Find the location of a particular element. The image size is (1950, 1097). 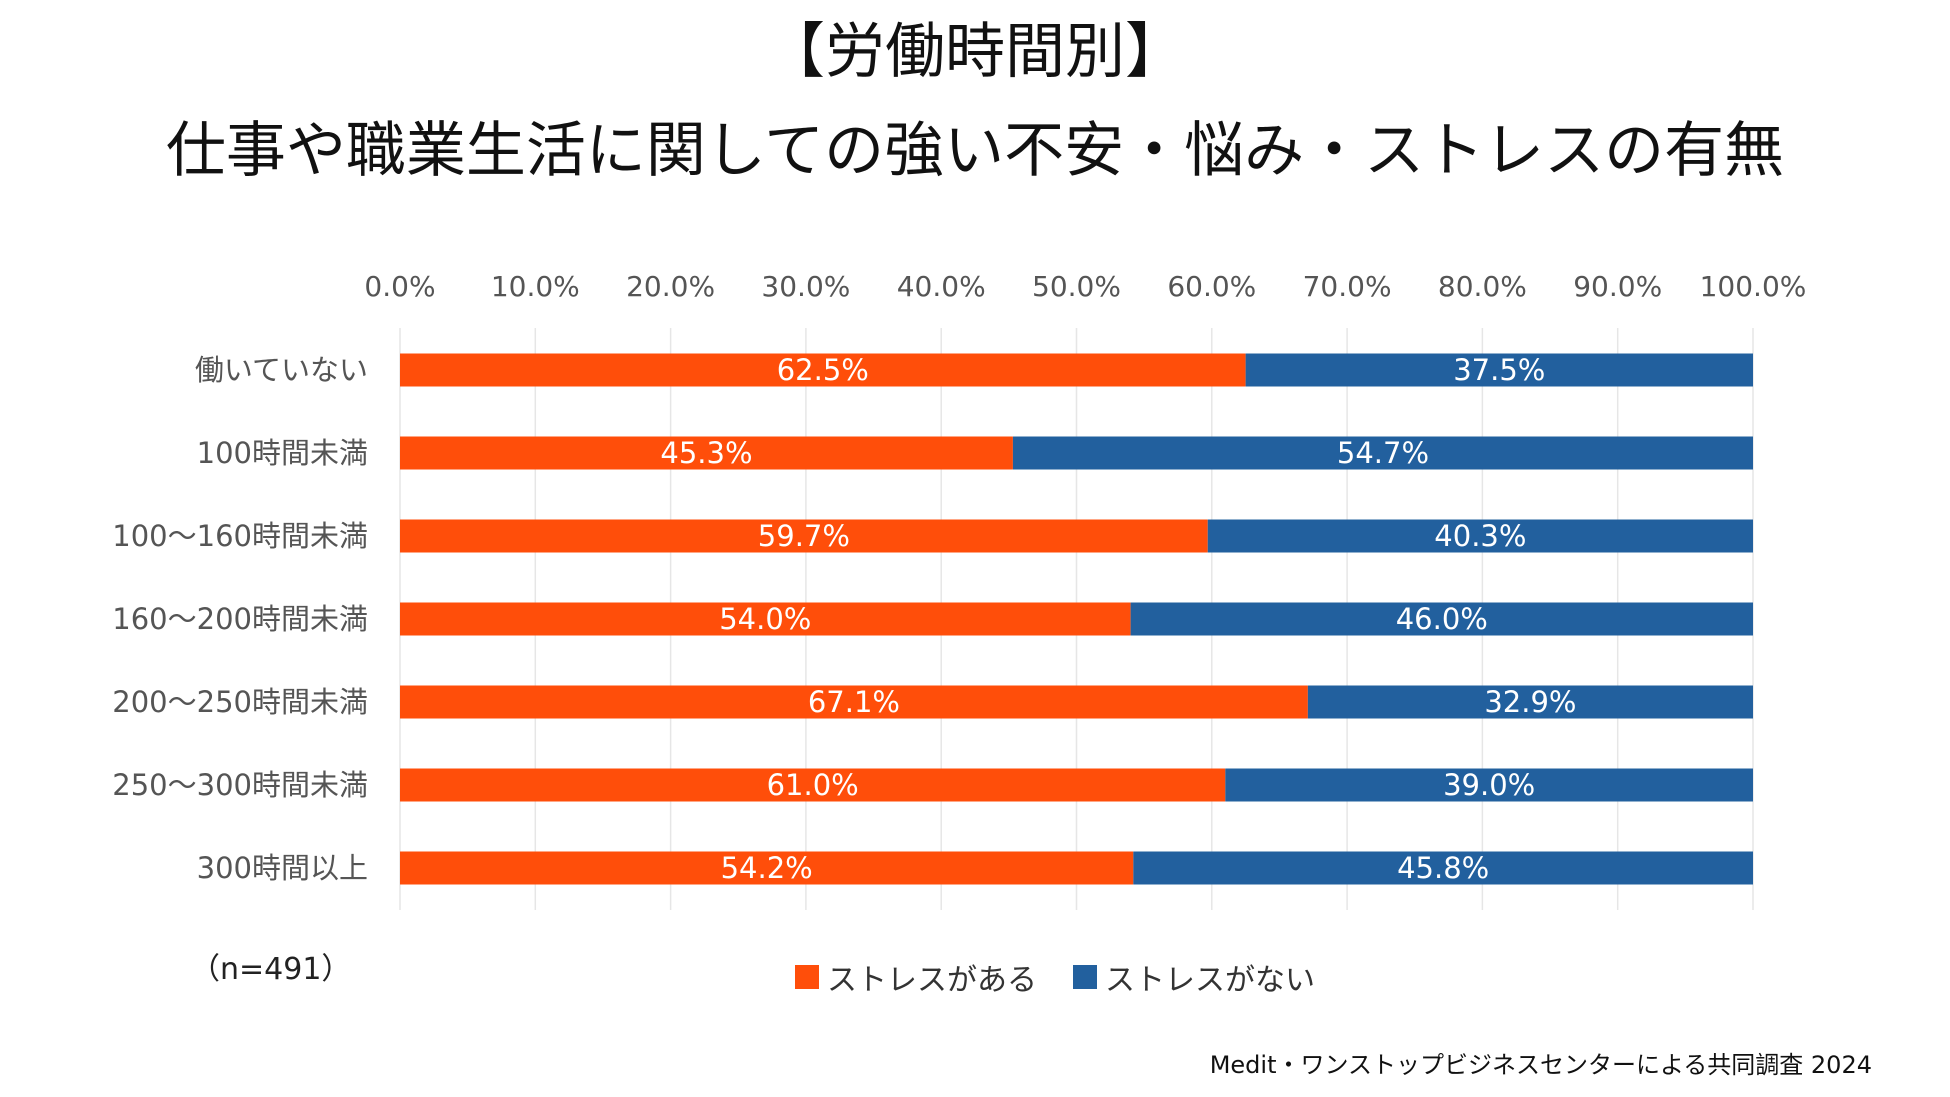

x-tick-label: 10.0% is located at coordinates (535, 286).